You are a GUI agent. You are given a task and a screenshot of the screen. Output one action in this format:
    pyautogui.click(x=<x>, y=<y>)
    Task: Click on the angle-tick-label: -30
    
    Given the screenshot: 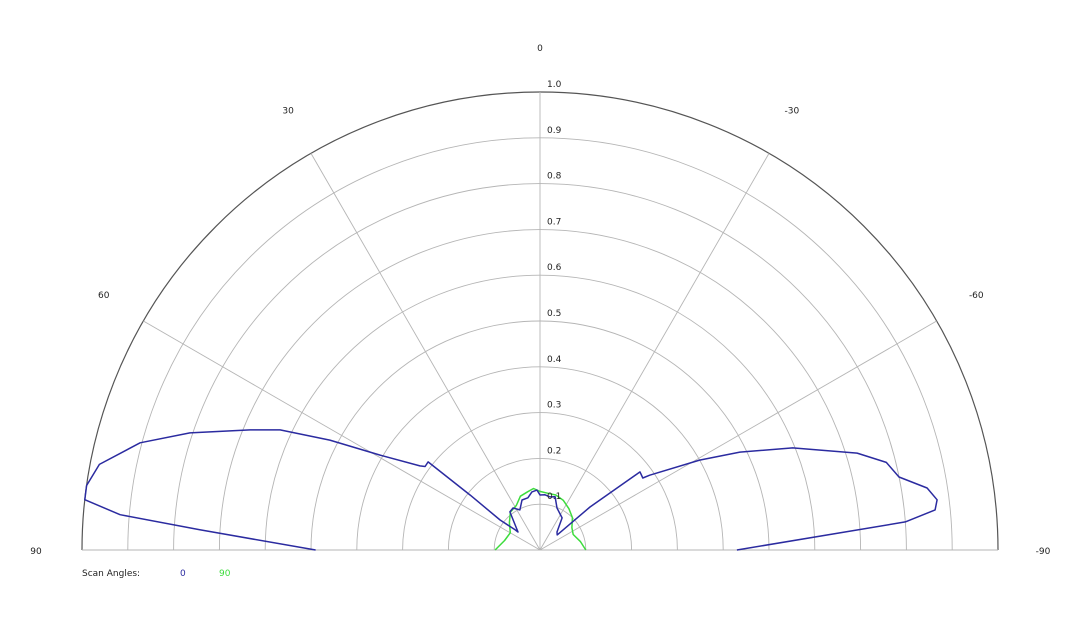 What is the action you would take?
    pyautogui.click(x=792, y=112)
    